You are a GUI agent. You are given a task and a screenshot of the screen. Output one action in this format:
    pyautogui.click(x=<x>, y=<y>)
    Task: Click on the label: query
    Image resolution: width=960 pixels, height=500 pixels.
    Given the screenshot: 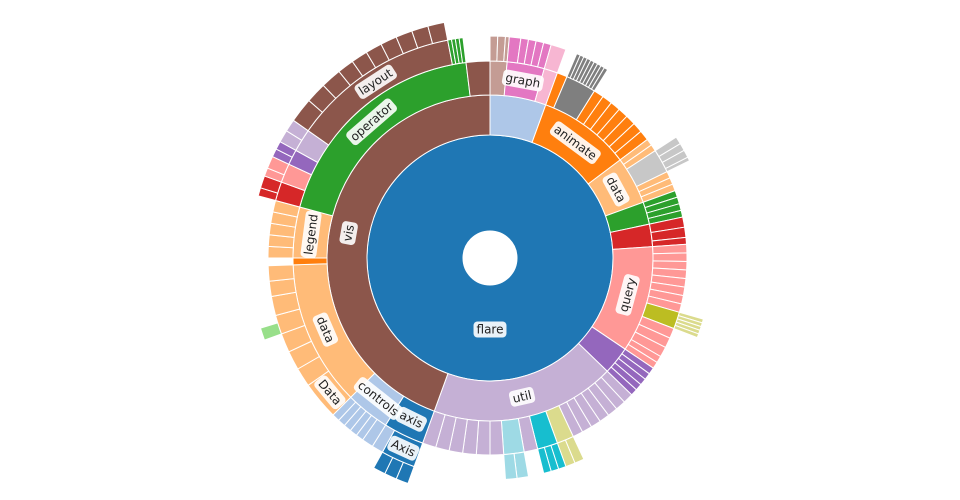 What is the action you would take?
    pyautogui.click(x=627, y=295)
    